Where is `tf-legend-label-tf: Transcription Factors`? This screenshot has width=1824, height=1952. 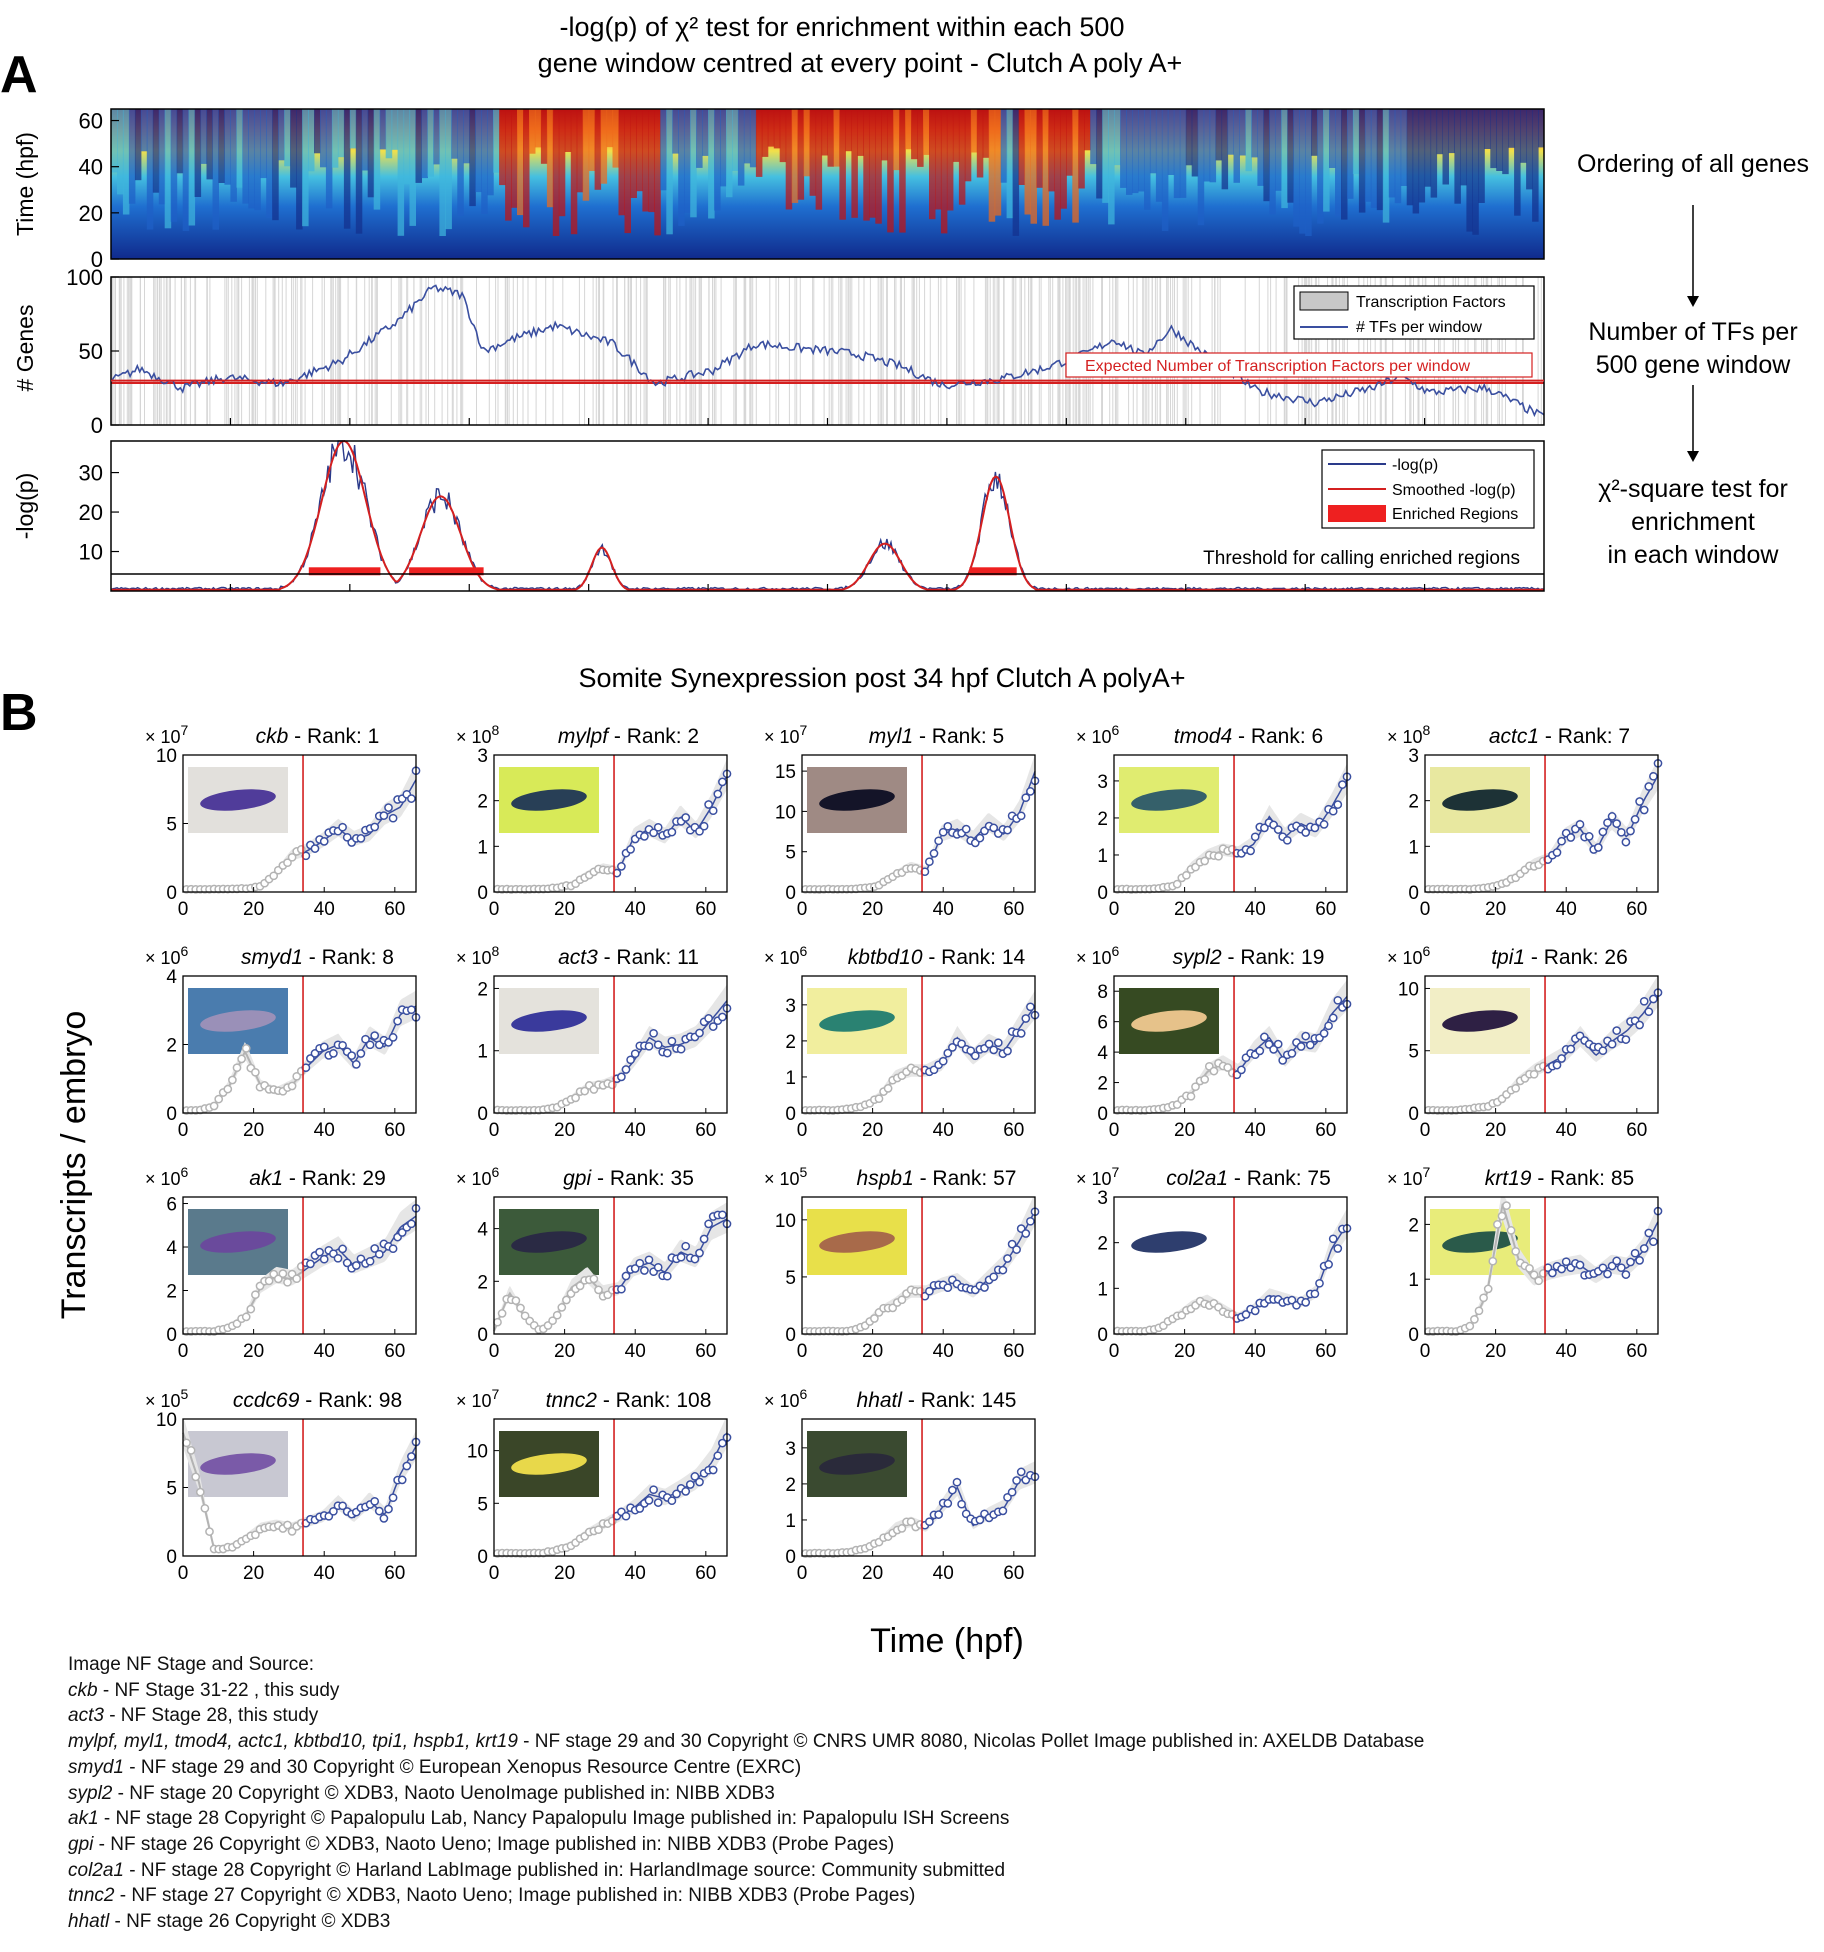 tf-legend-label-tf: Transcription Factors is located at coordinates (1431, 302).